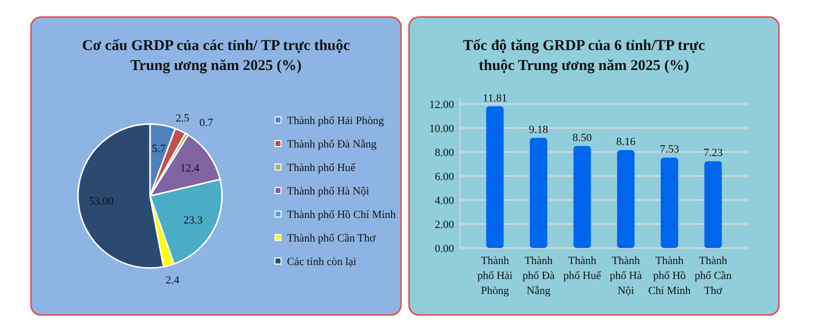 The image size is (817, 326). Describe the element at coordinates (331, 238) in the screenshot. I see `legend-label: Thành phố Cần Thơ` at that location.